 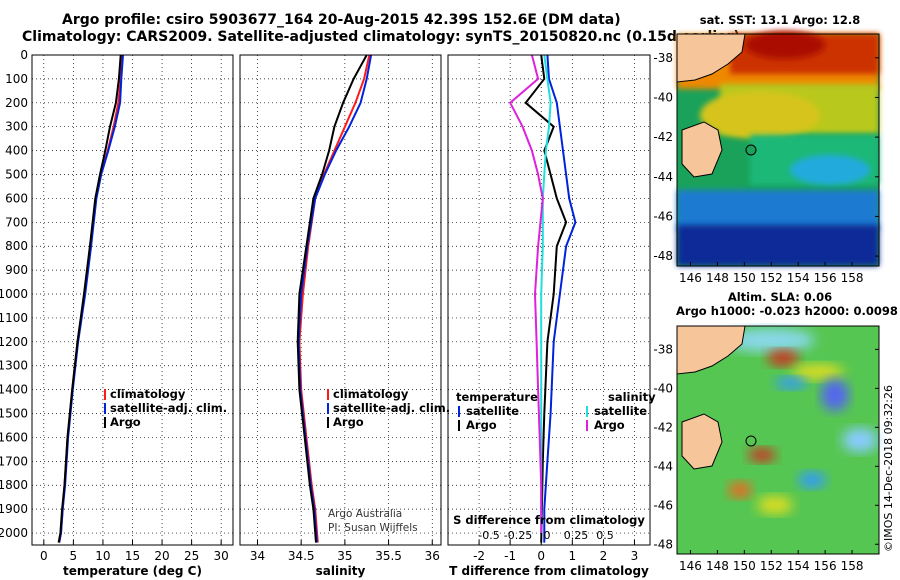 I want to click on x-tick-label: 34, so click(x=257, y=556).